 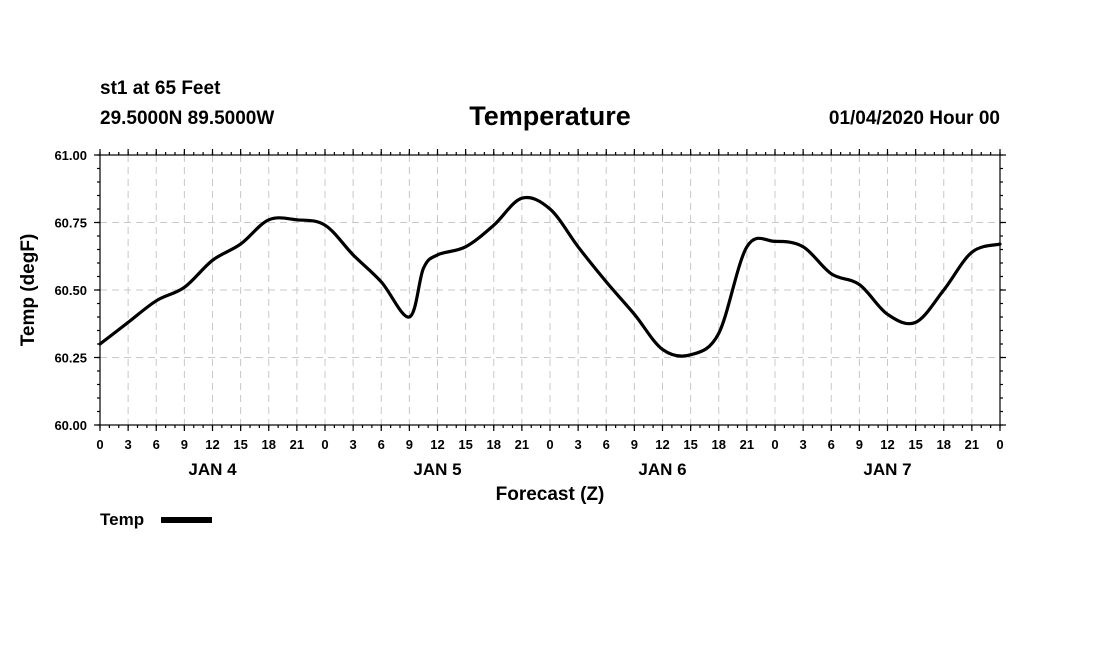 I want to click on y-axis-label: Temp (degF), so click(x=28, y=290).